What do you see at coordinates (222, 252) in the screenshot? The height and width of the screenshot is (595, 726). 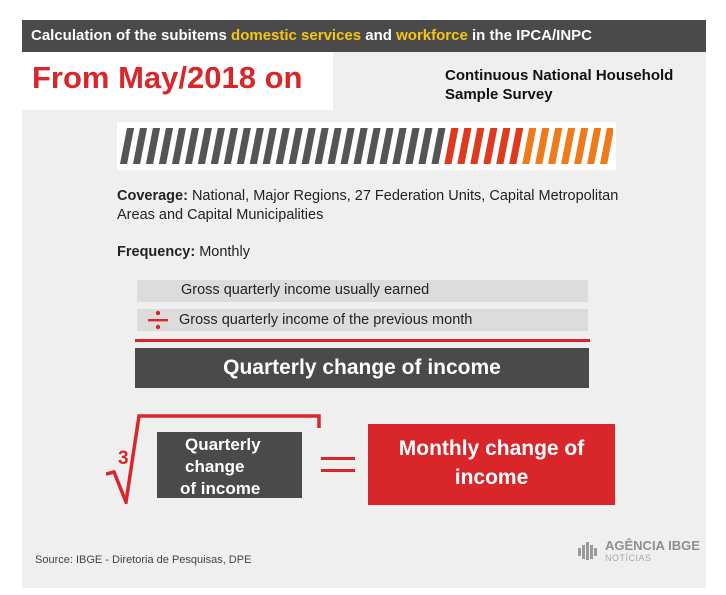 I see `frequency-value: Monthly` at bounding box center [222, 252].